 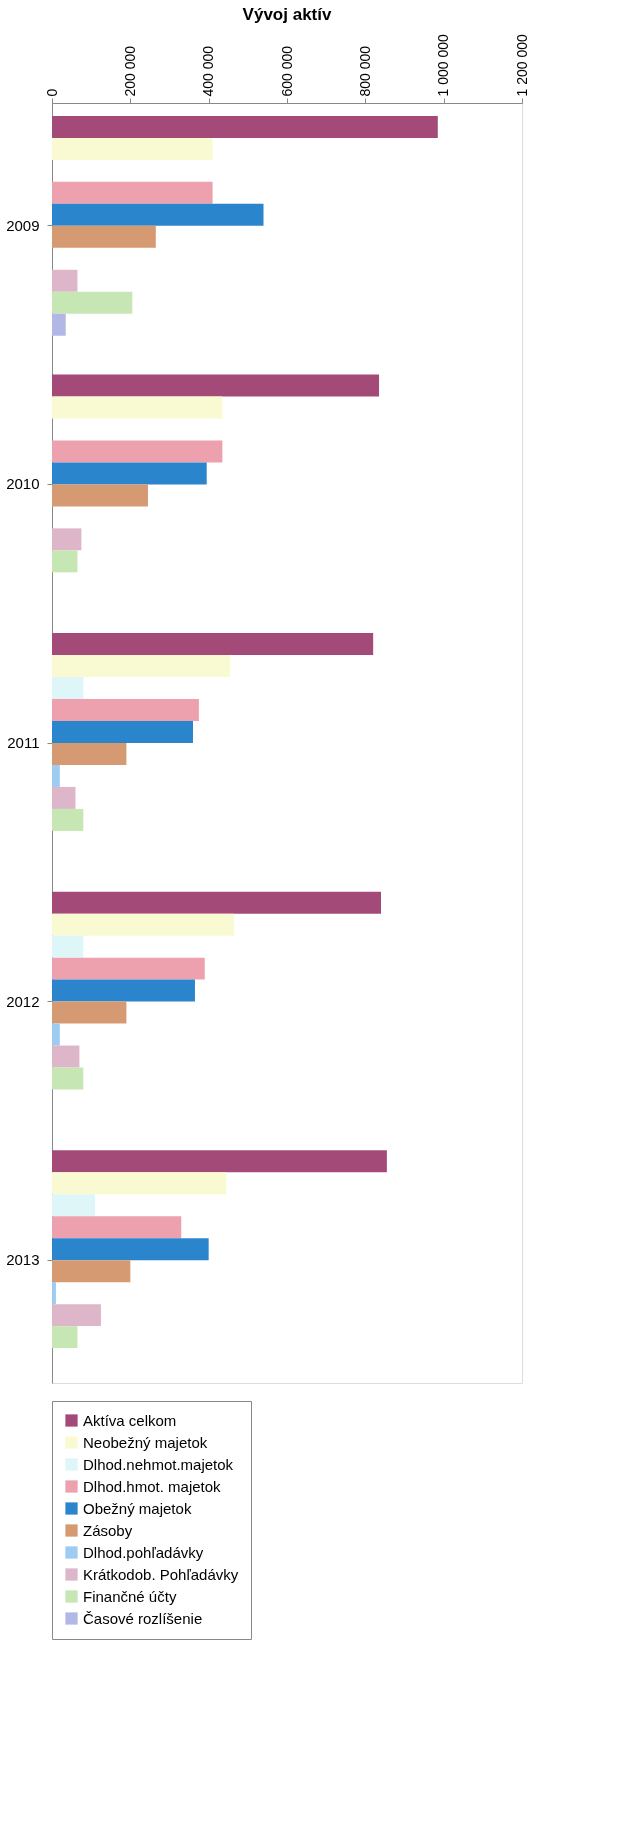 What do you see at coordinates (143, 1618) in the screenshot?
I see `legend-label: Časové rozlíšenie` at bounding box center [143, 1618].